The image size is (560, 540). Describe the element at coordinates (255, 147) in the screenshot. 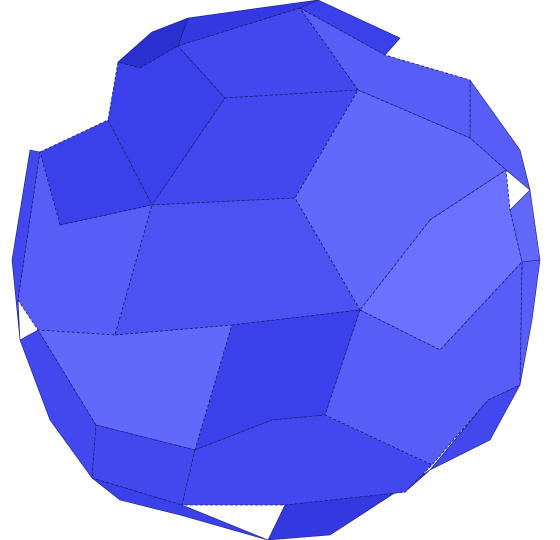

I see `face-center-hex-upper` at that location.